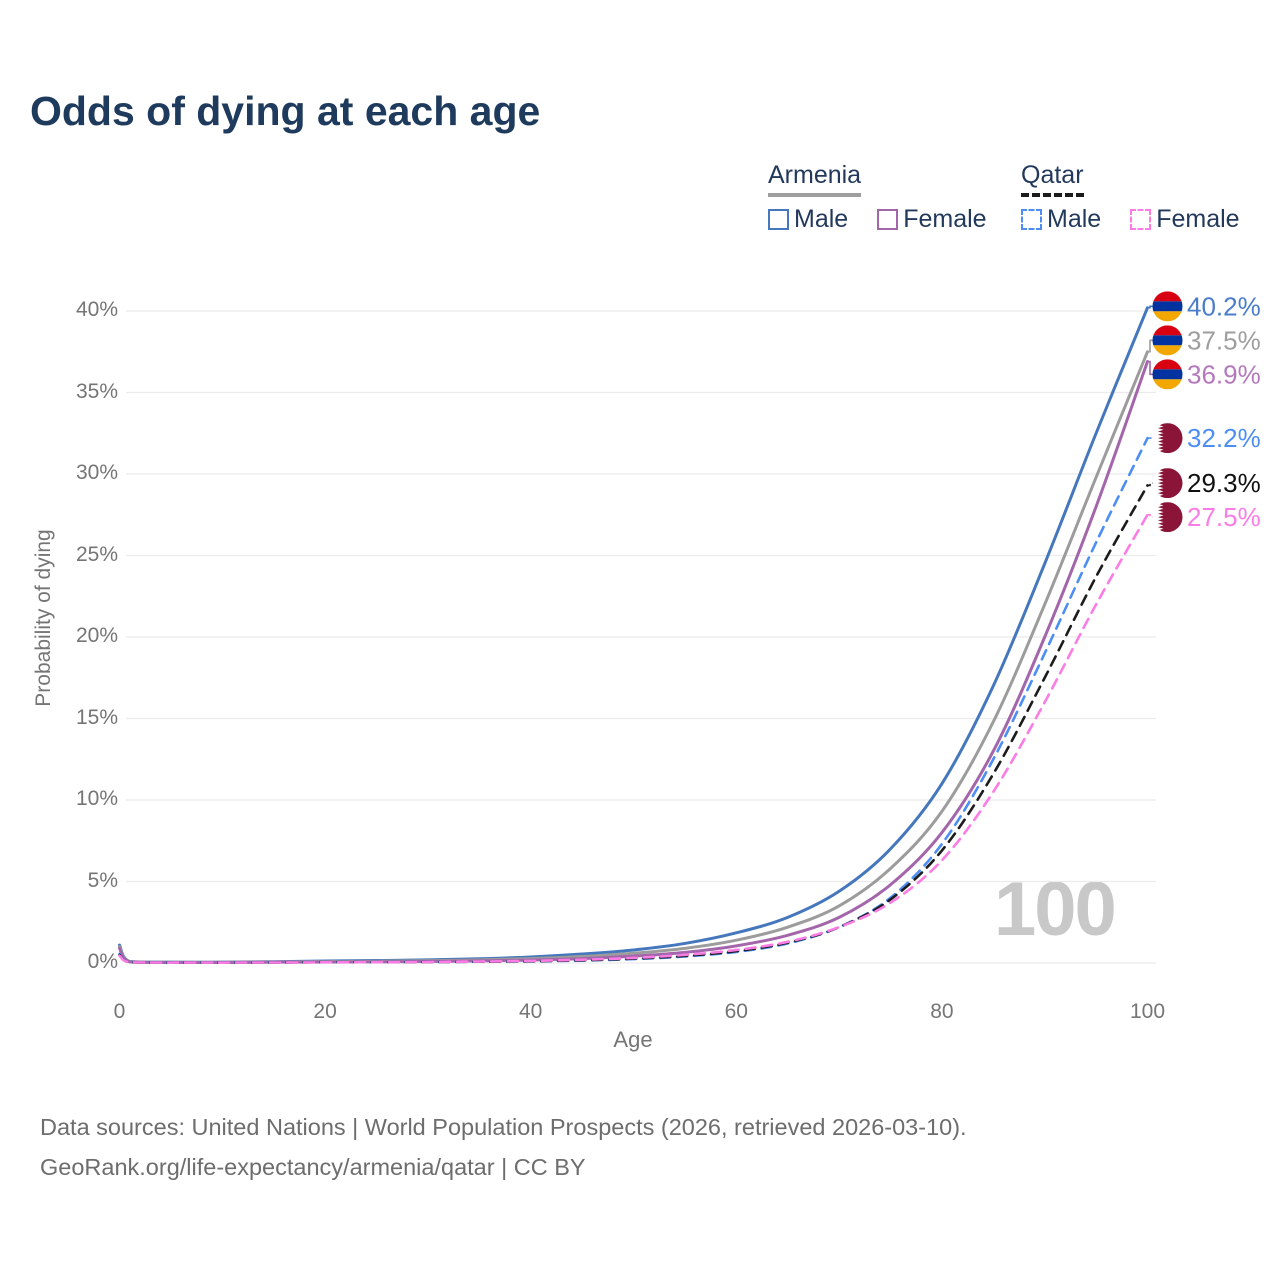  Describe the element at coordinates (96, 309) in the screenshot. I see `y-tick-40: 40%` at that location.